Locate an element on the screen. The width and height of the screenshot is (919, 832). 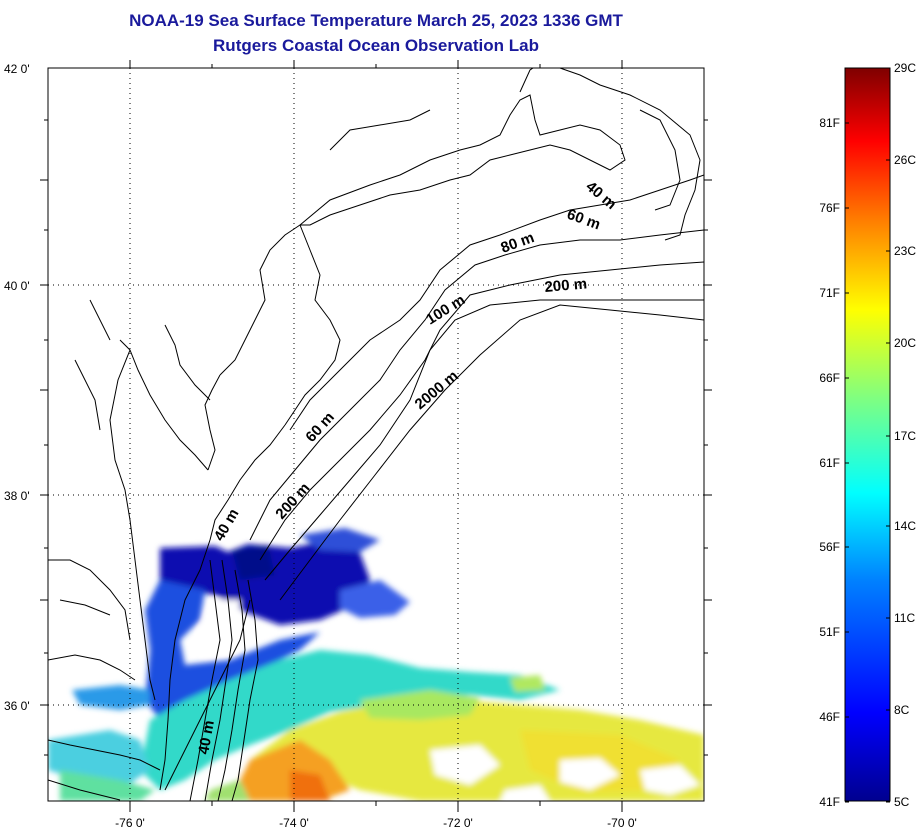
lon-label: -72 0' is located at coordinates (458, 823).